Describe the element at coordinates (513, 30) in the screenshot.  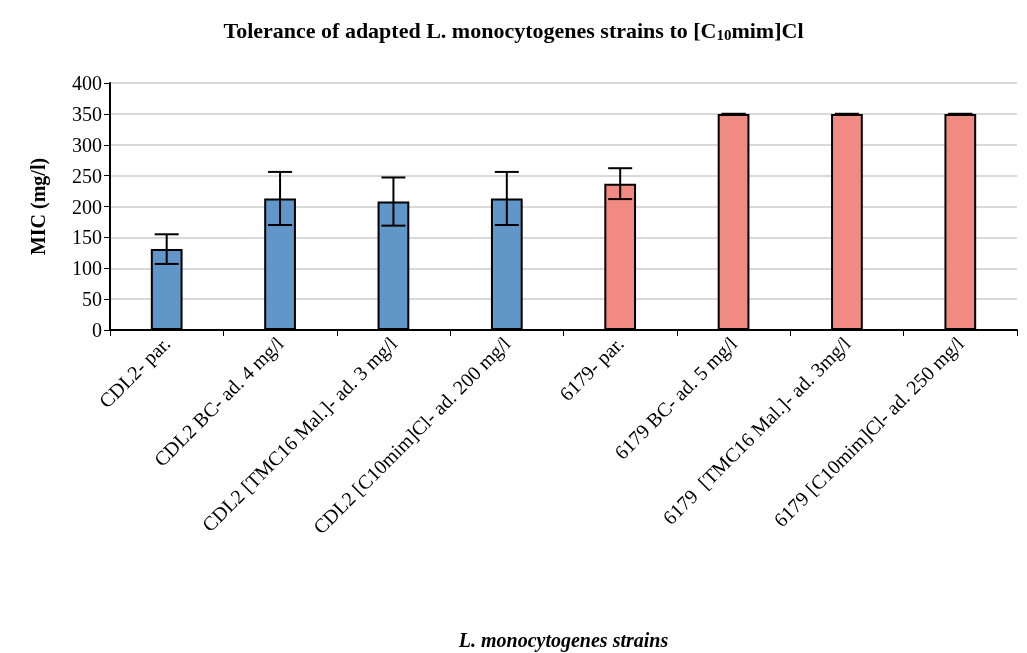
I see `chart-title: Tolerance of adapted L. monocytogenes strains to [C10mim]Cl` at that location.